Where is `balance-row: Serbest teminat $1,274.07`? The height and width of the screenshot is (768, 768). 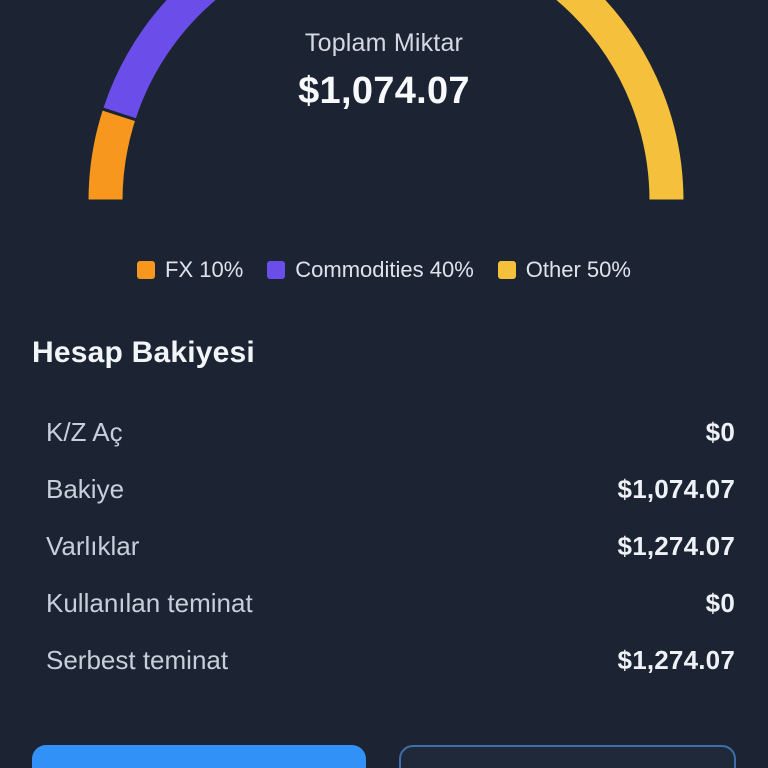 balance-row: Serbest teminat $1,274.07 is located at coordinates (390, 660).